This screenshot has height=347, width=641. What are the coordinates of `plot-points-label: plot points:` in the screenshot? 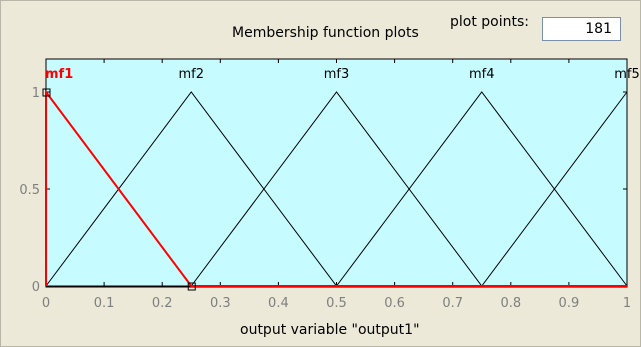 It's located at (489, 22).